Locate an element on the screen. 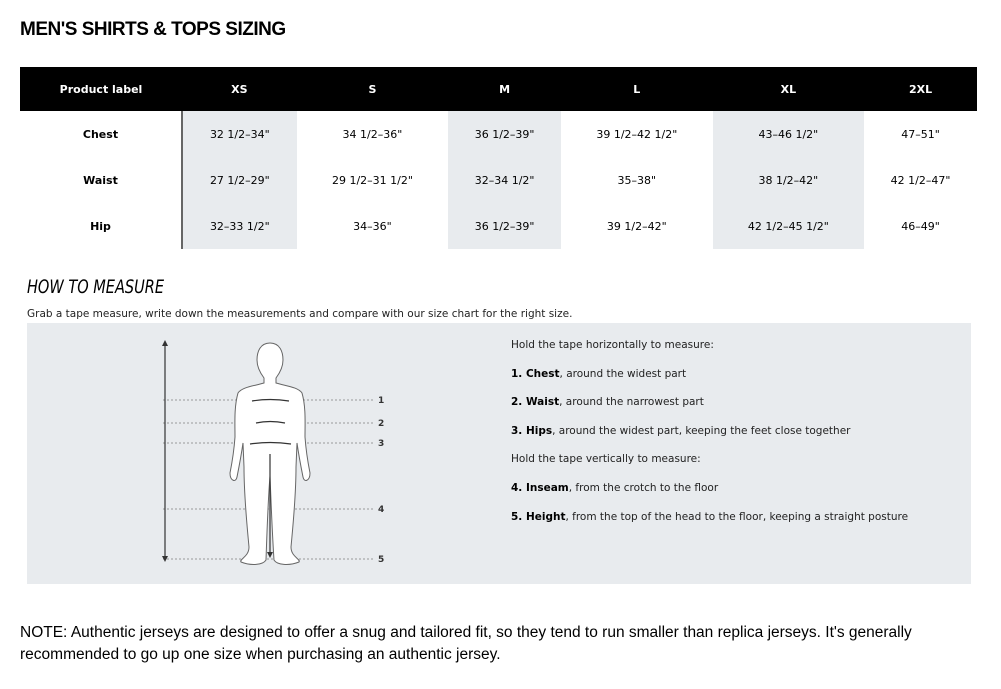 The width and height of the screenshot is (1001, 689). vertical-intro: Hold the tape vertically to measure: is located at coordinates (606, 459).